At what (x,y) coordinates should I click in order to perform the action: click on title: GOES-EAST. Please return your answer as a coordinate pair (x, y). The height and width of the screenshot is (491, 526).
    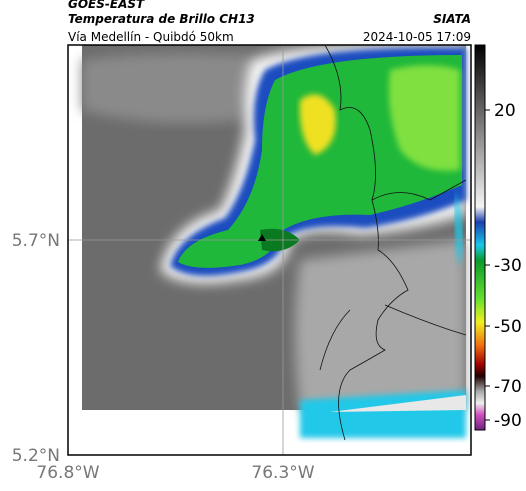
    Looking at the image, I should click on (106, 5).